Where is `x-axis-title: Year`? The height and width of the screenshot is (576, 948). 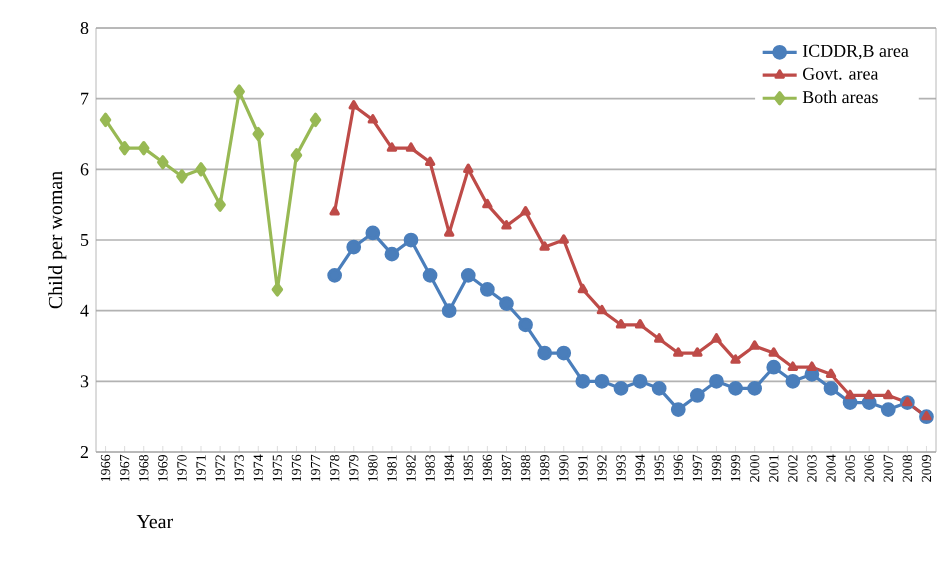
x-axis-title: Year is located at coordinates (154, 522).